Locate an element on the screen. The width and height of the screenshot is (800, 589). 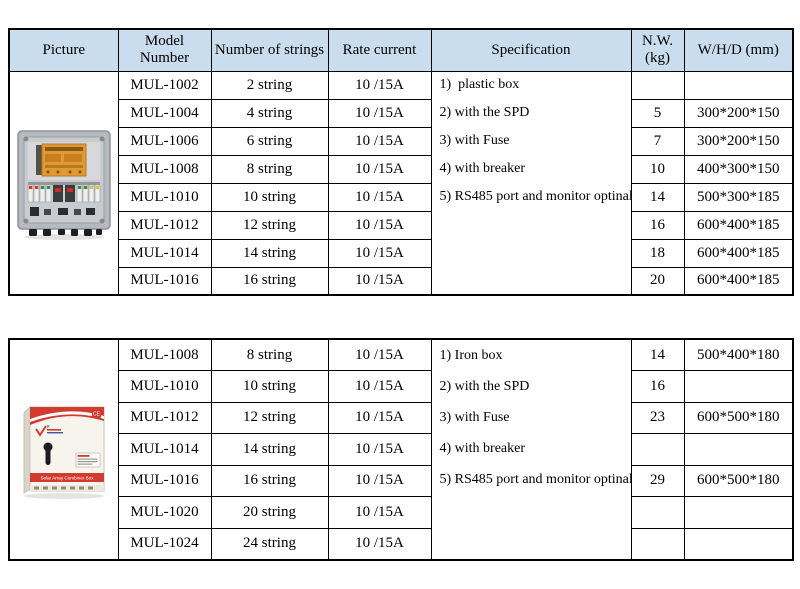
model-cell: MUL-1012 is located at coordinates (164, 225).